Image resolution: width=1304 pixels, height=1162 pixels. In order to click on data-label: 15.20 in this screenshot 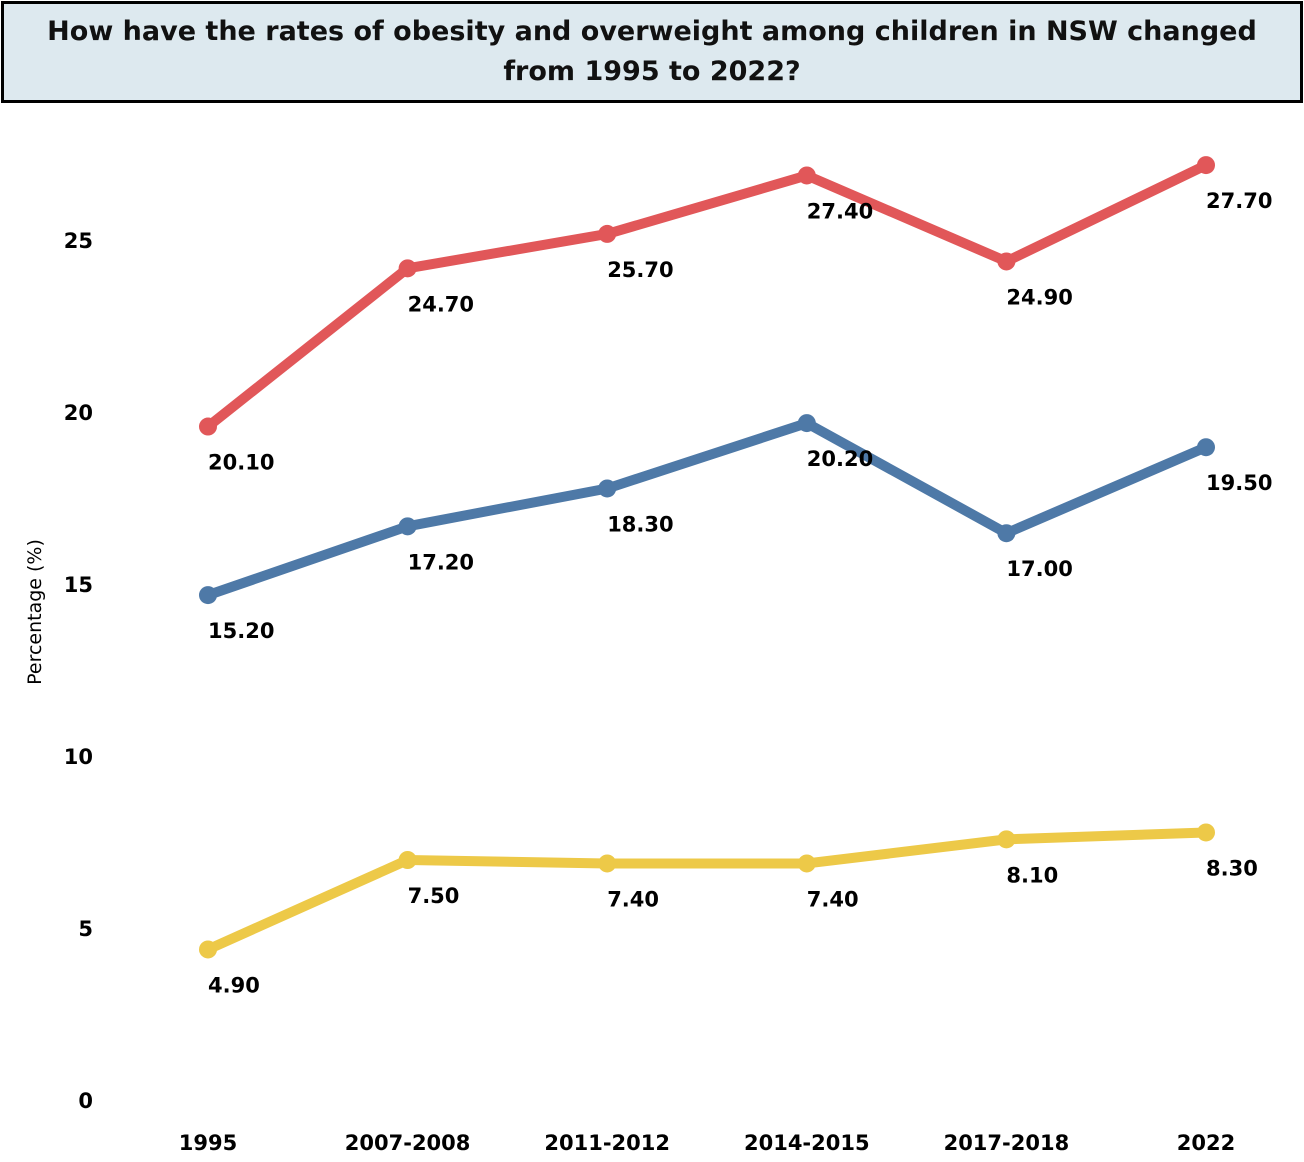, I will do `click(241, 631)`.